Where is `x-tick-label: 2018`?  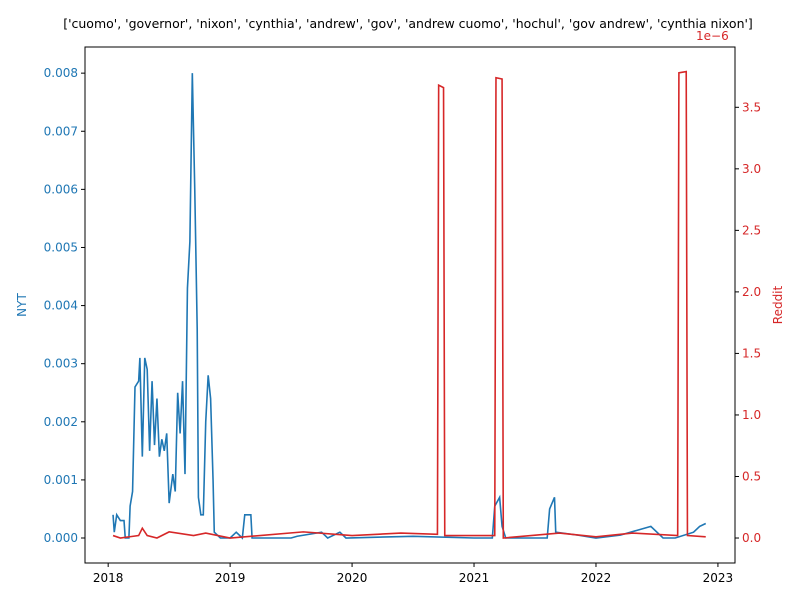
x-tick-label: 2018 is located at coordinates (108, 578).